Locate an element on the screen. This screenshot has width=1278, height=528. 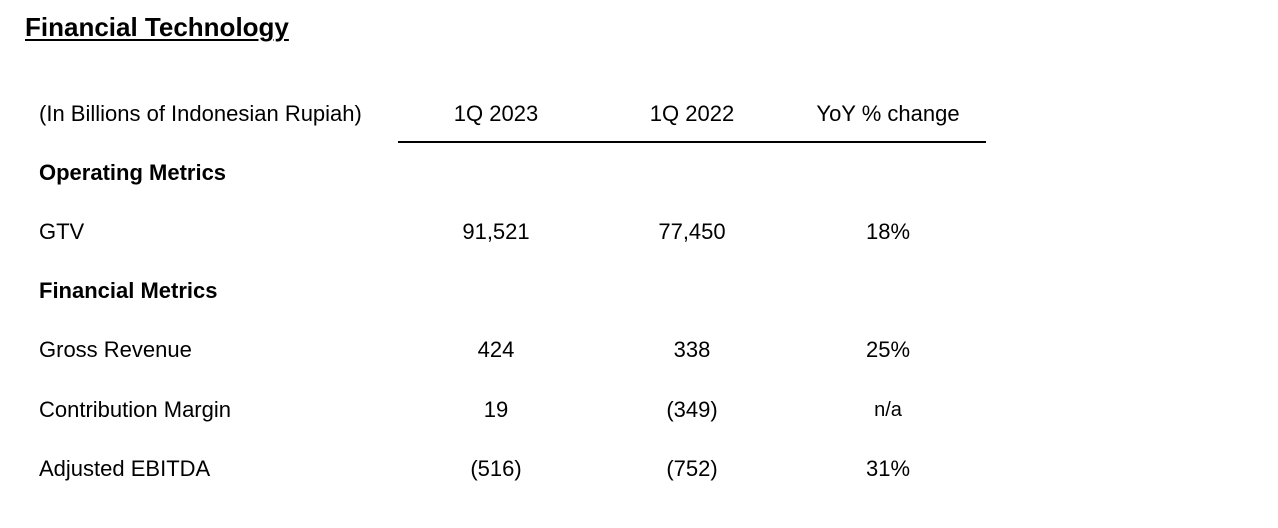
unit-label: (In Billions of Indonesian Rupiah) is located at coordinates (200, 113).